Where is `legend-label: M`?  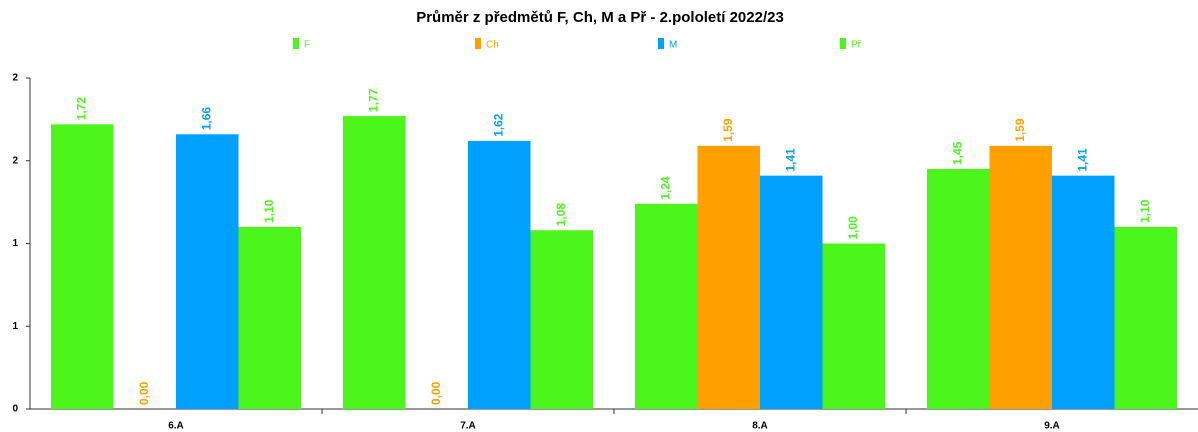
legend-label: M is located at coordinates (673, 45).